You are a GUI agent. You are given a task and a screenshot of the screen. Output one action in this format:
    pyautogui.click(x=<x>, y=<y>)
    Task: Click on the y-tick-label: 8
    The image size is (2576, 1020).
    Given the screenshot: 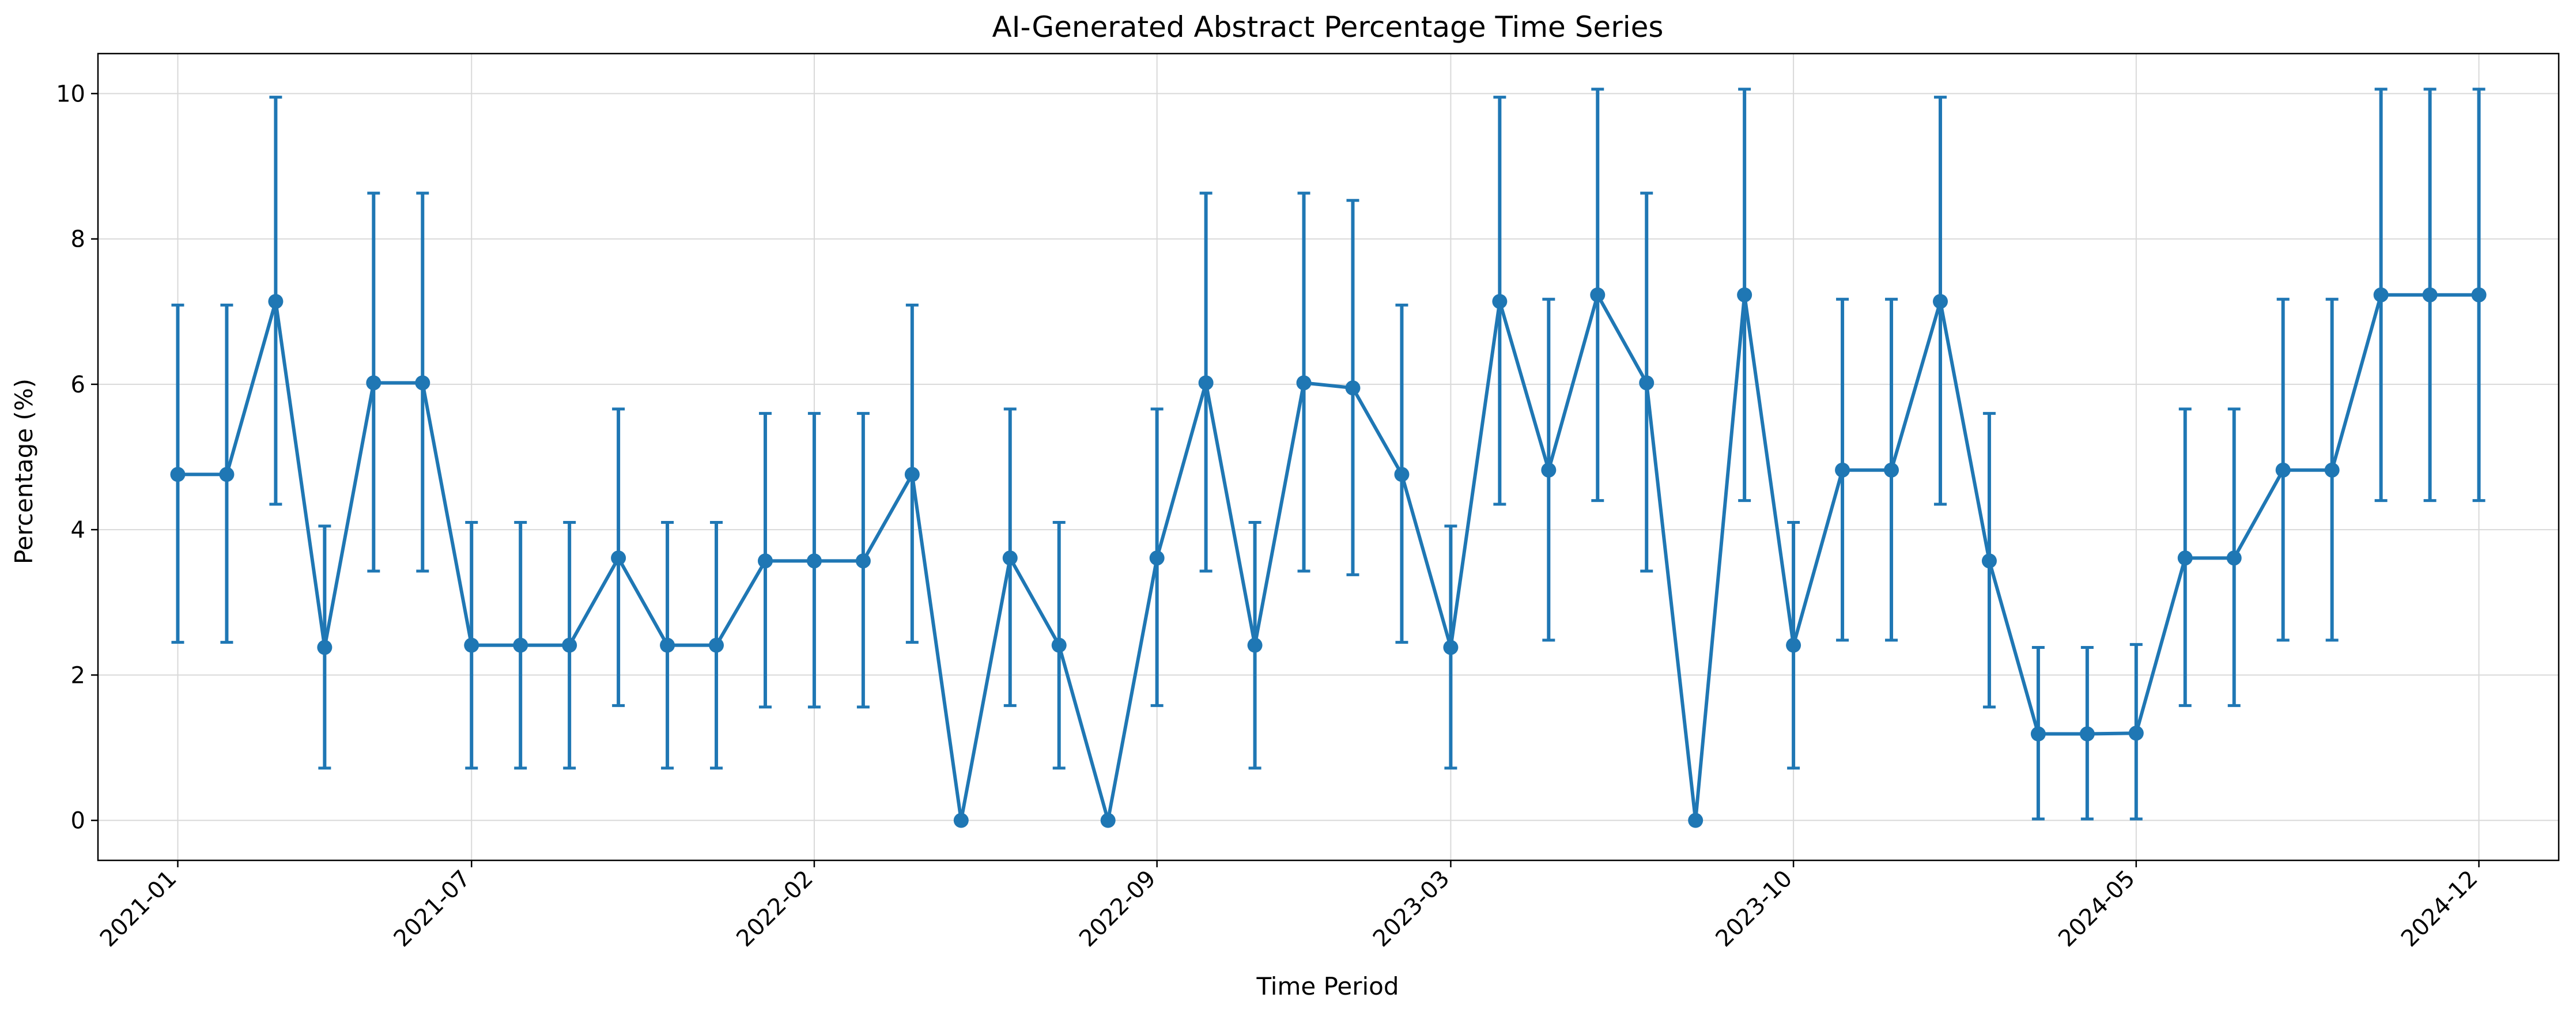 What is the action you would take?
    pyautogui.click(x=78, y=240)
    